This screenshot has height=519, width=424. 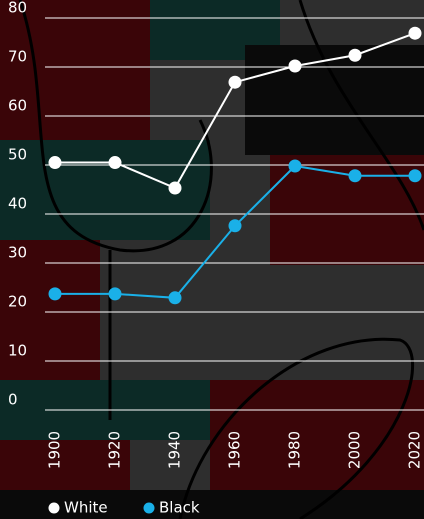 I want to click on y-tick-label: 40, so click(x=17, y=204).